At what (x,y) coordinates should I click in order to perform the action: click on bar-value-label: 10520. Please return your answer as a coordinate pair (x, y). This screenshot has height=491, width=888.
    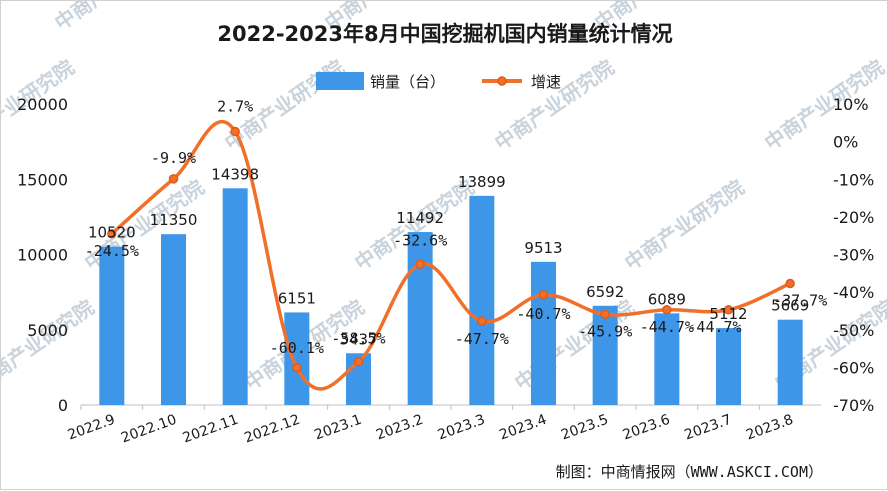
    Looking at the image, I should click on (112, 233).